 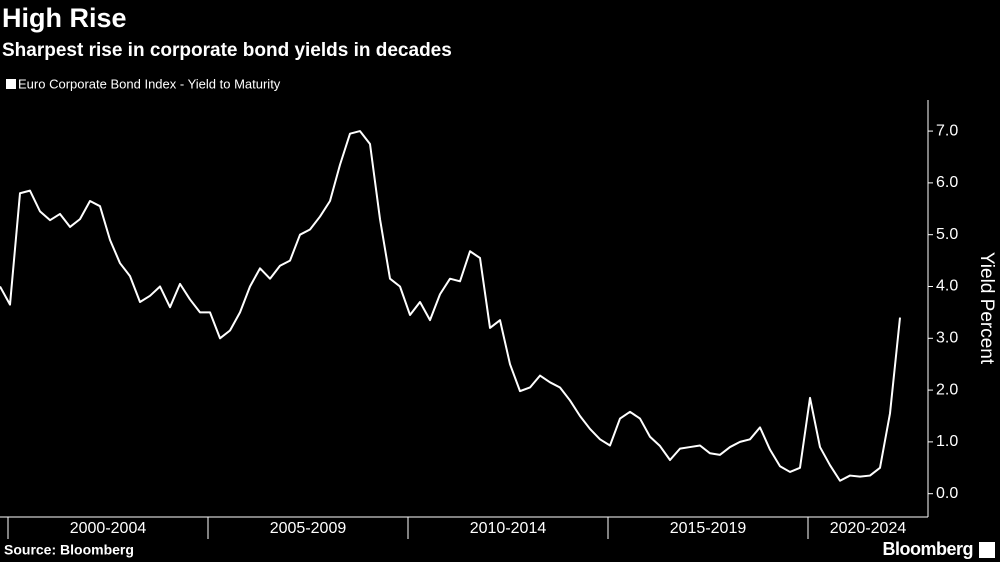 I want to click on y-tick-label: 5.0, so click(x=947, y=234).